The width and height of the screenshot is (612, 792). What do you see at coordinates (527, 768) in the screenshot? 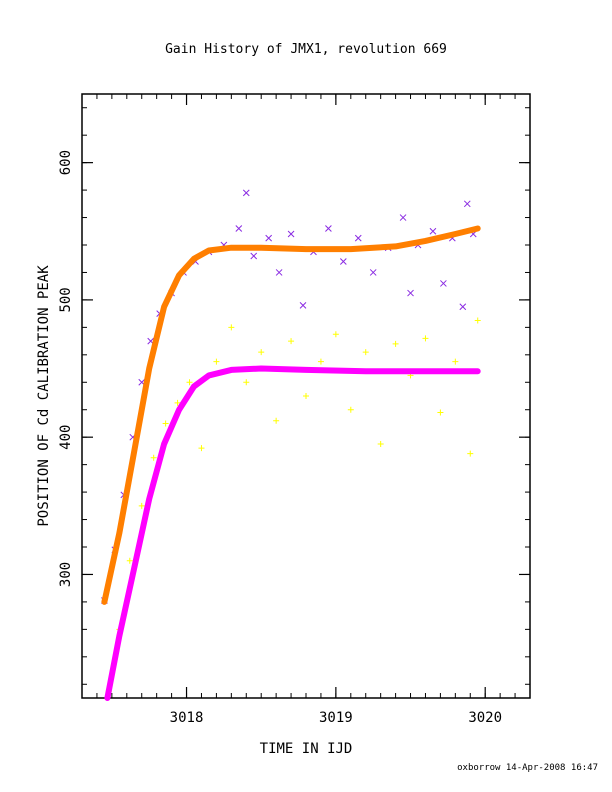
I see `footer-credit: oxborrow 14-Apr-2008 16:47` at bounding box center [527, 768].